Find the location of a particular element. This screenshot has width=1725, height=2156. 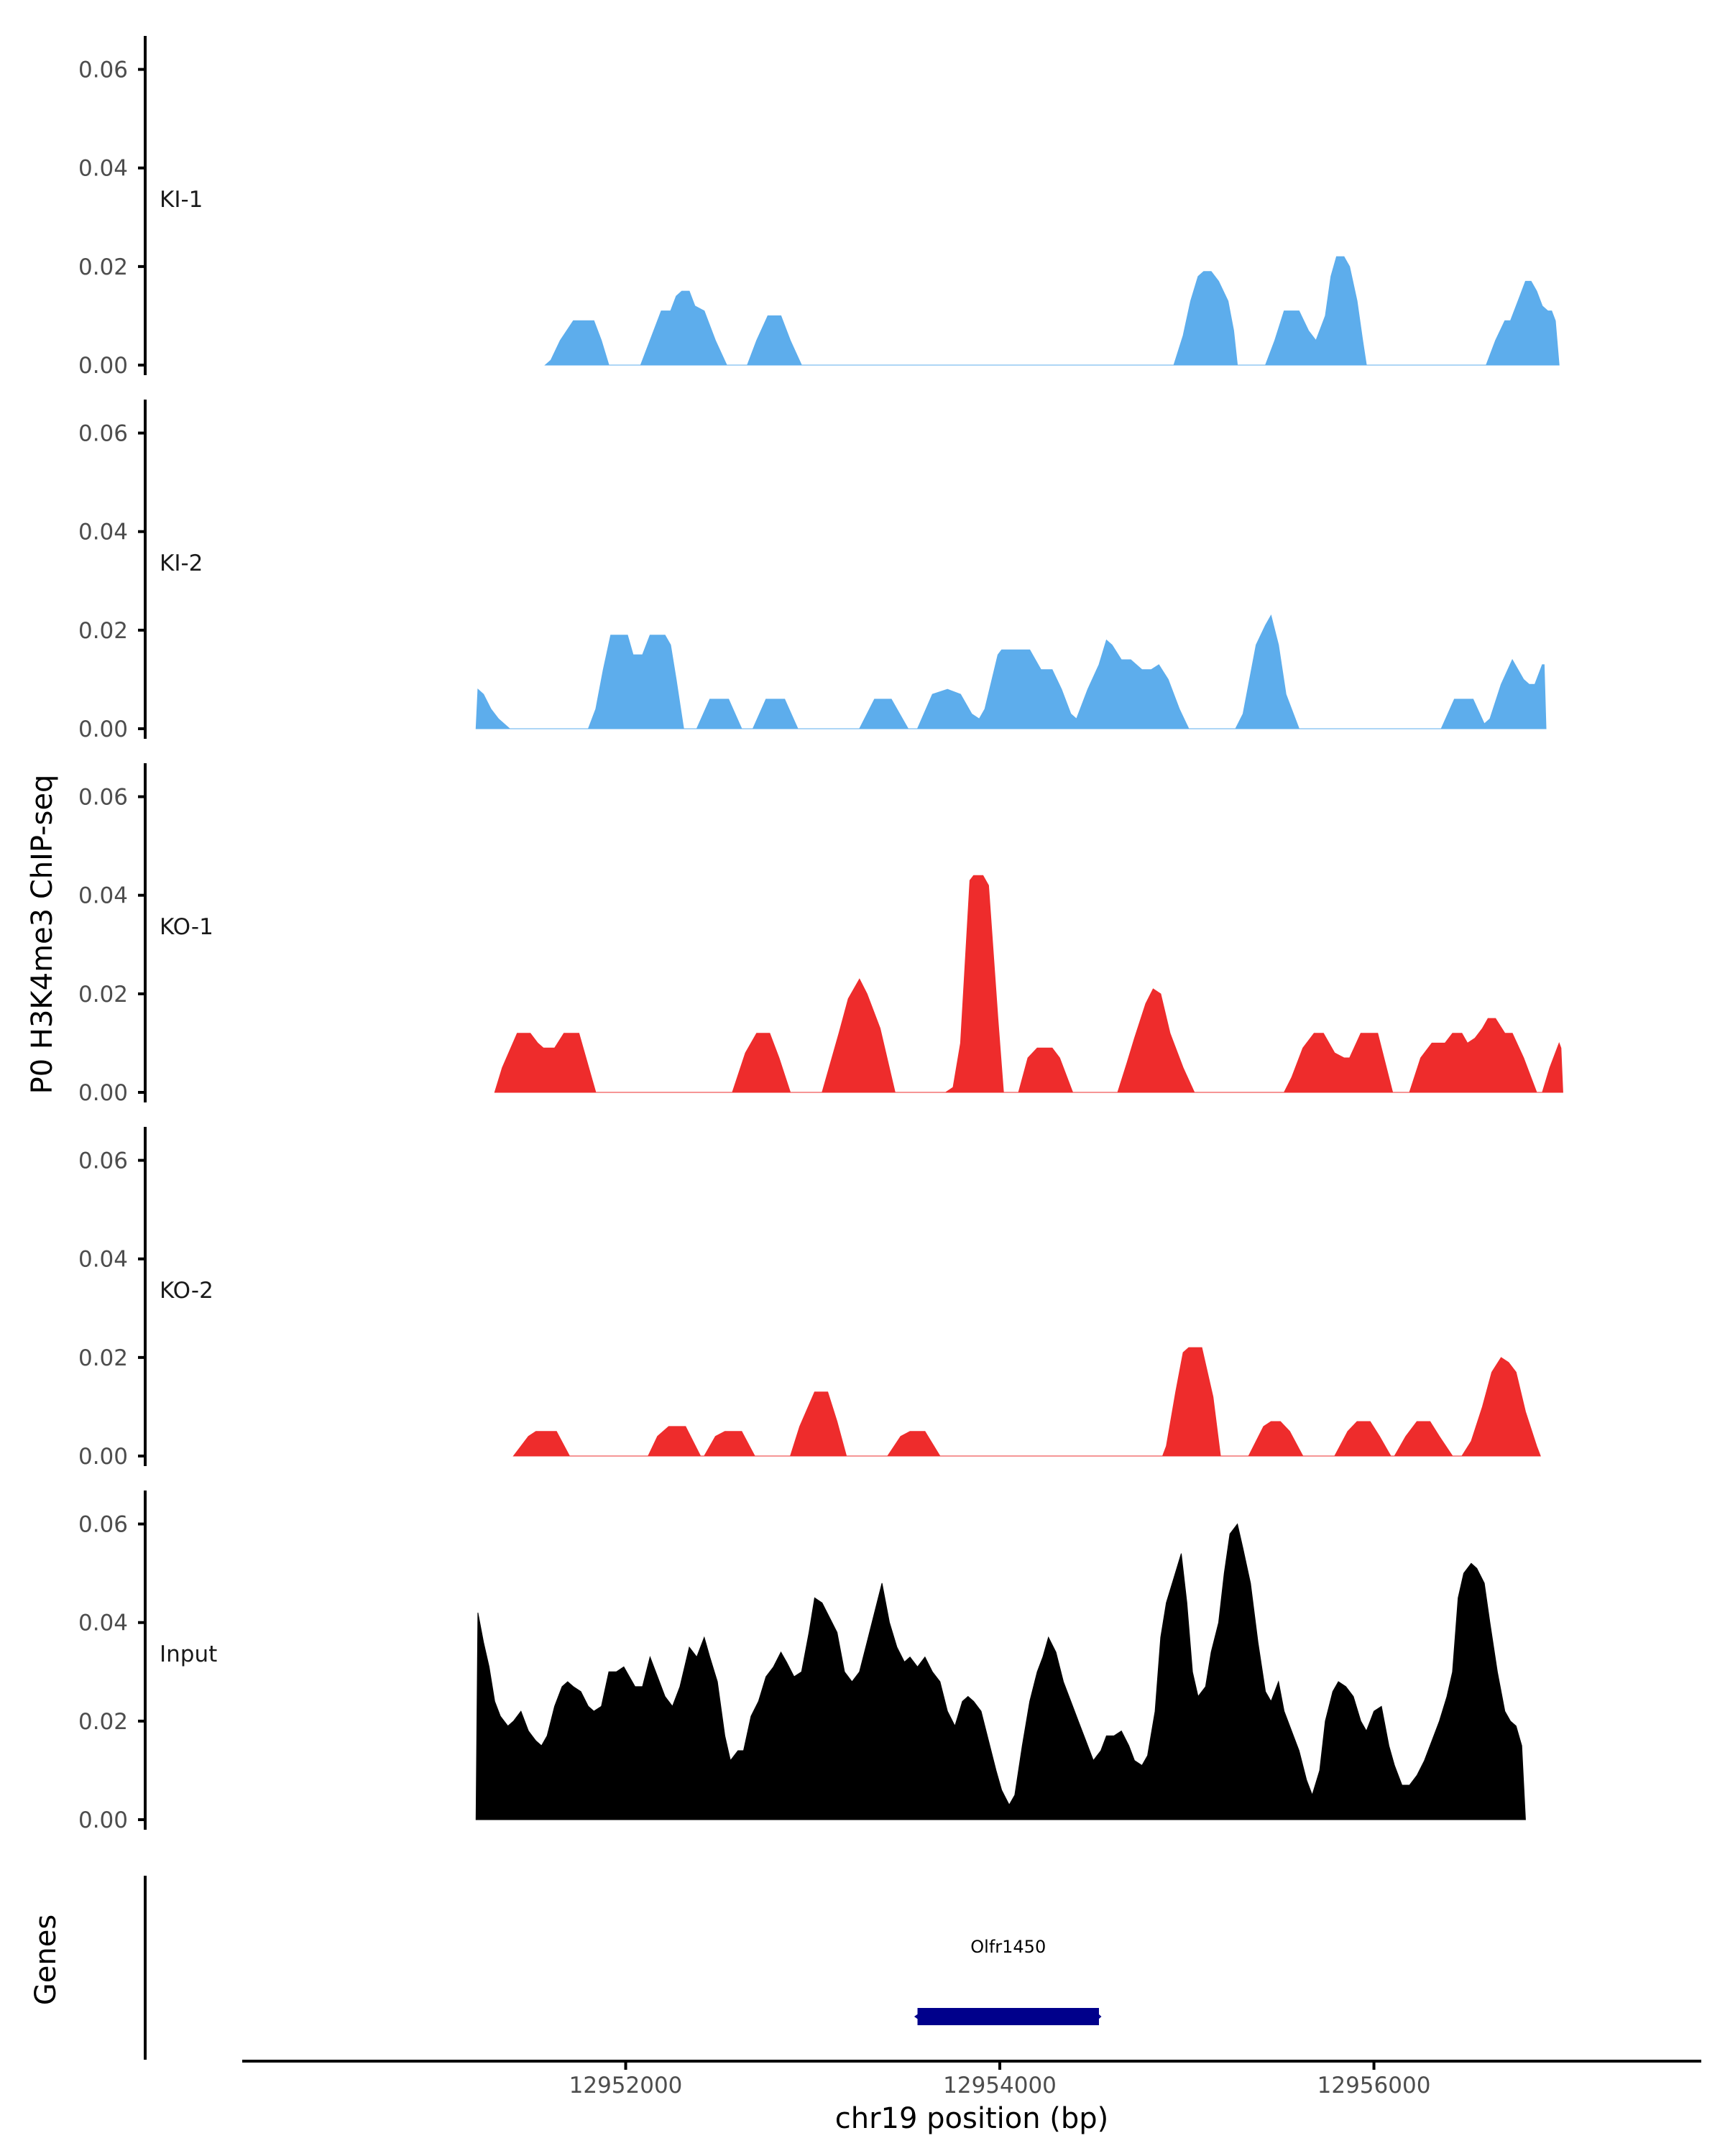

gene-olfr1450: Olfr1450 is located at coordinates (1008, 1981).